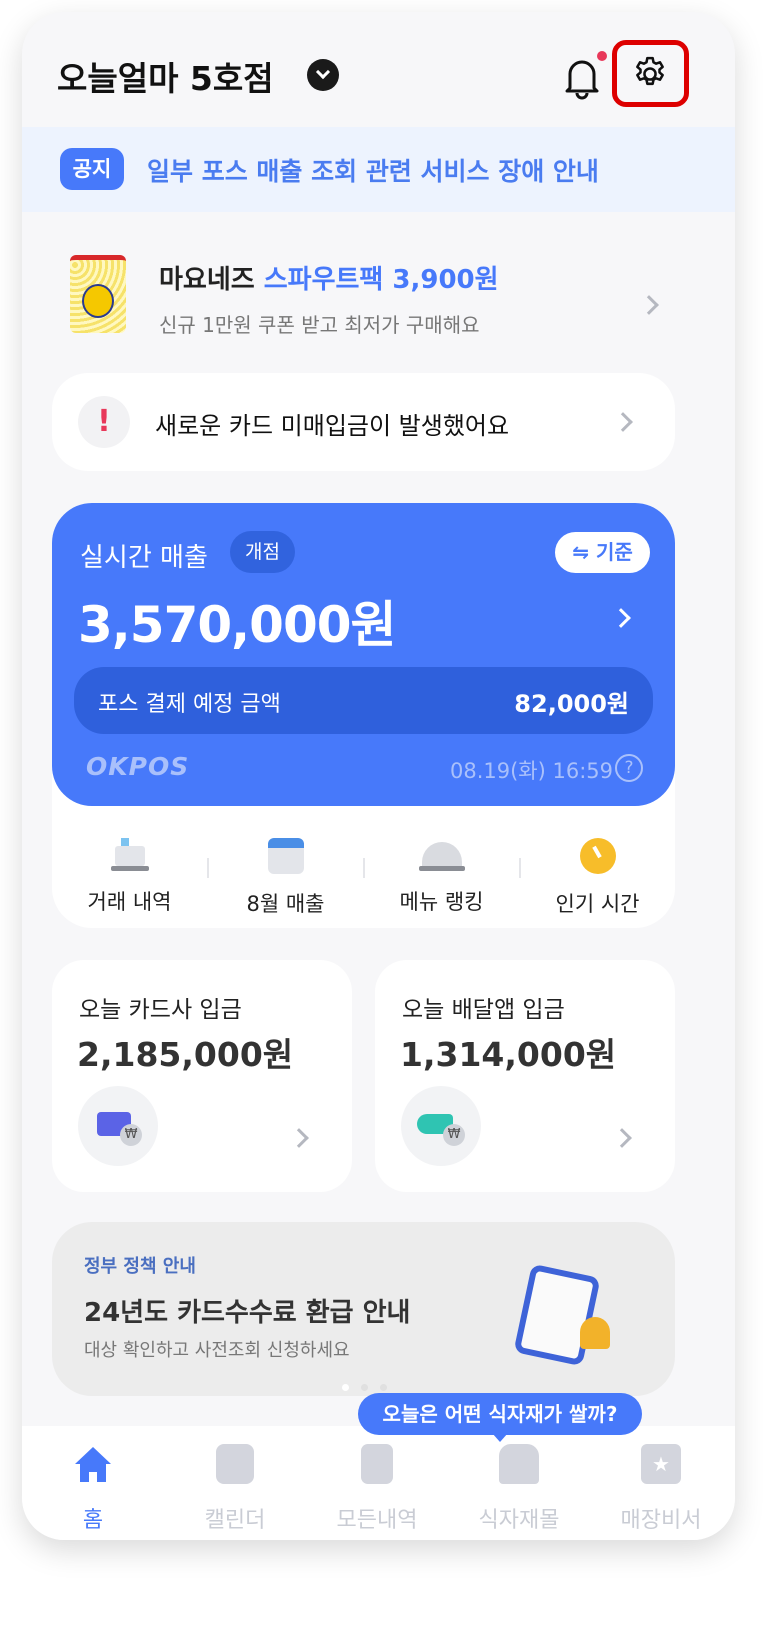  What do you see at coordinates (500, 1414) in the screenshot?
I see `grocery-tooltip: 오늘은 어떤 식자재가 쌀까?` at bounding box center [500, 1414].